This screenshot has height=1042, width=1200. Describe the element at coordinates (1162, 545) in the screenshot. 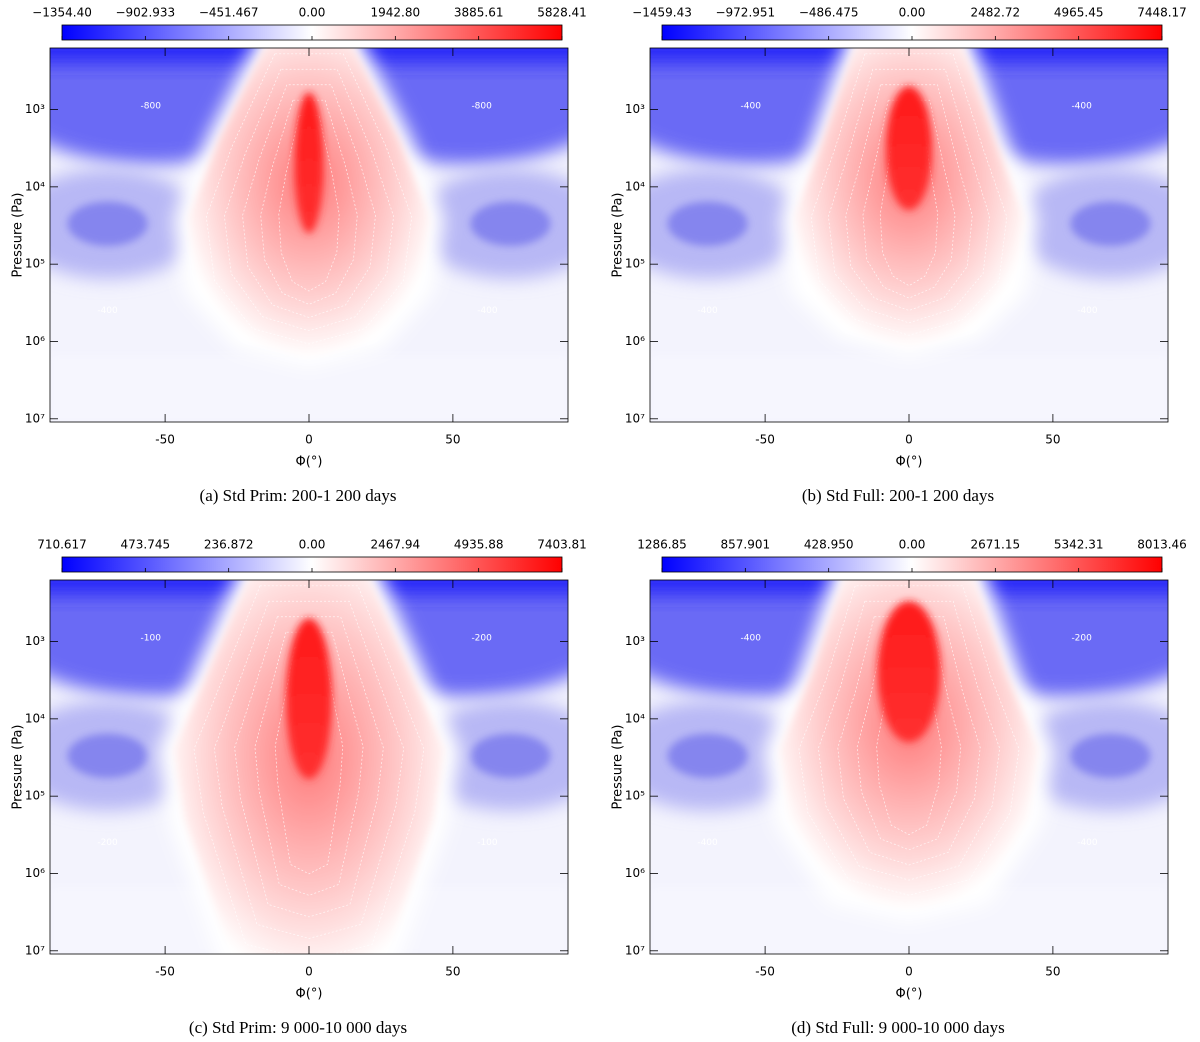

I see `colorbar-tick-label: 8013.46` at that location.